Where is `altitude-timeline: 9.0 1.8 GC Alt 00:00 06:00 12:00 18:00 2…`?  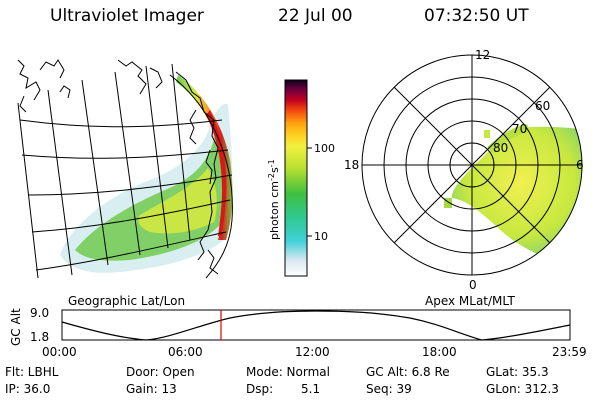
altitude-timeline: 9.0 1.8 GC Alt 00:00 06:00 12:00 18:00 2… is located at coordinates (298, 332).